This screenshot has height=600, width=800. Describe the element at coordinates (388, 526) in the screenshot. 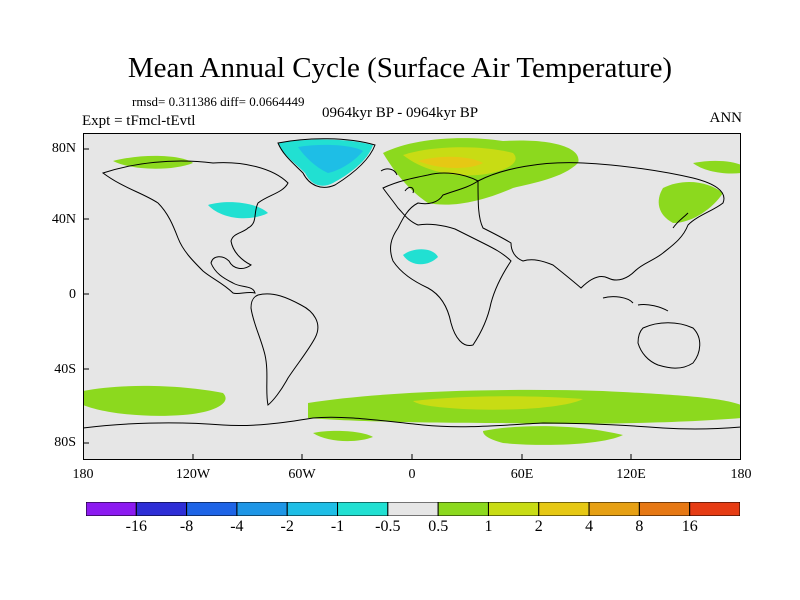

I see `legend-label: -0.5` at that location.